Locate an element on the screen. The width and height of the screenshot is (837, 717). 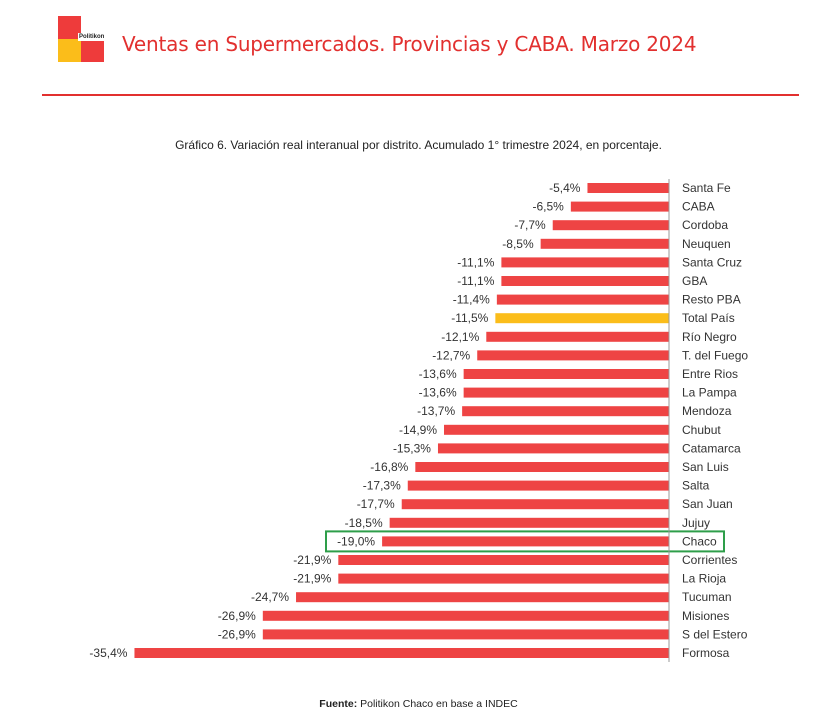
bar-chubut is located at coordinates (556, 429).